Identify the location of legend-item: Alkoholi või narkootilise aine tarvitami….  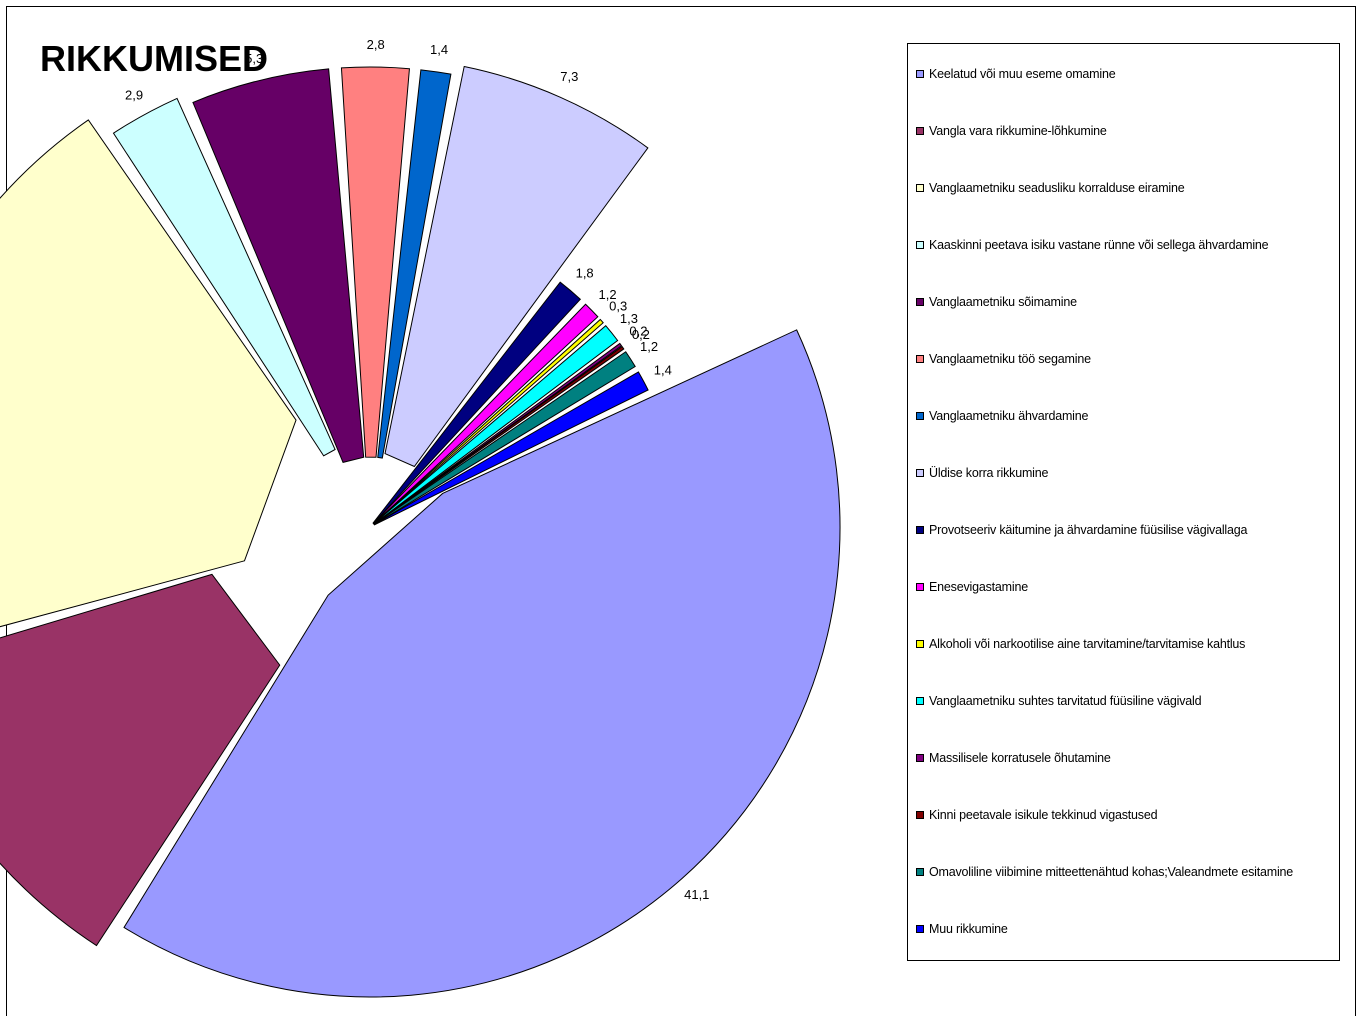
(1080, 644).